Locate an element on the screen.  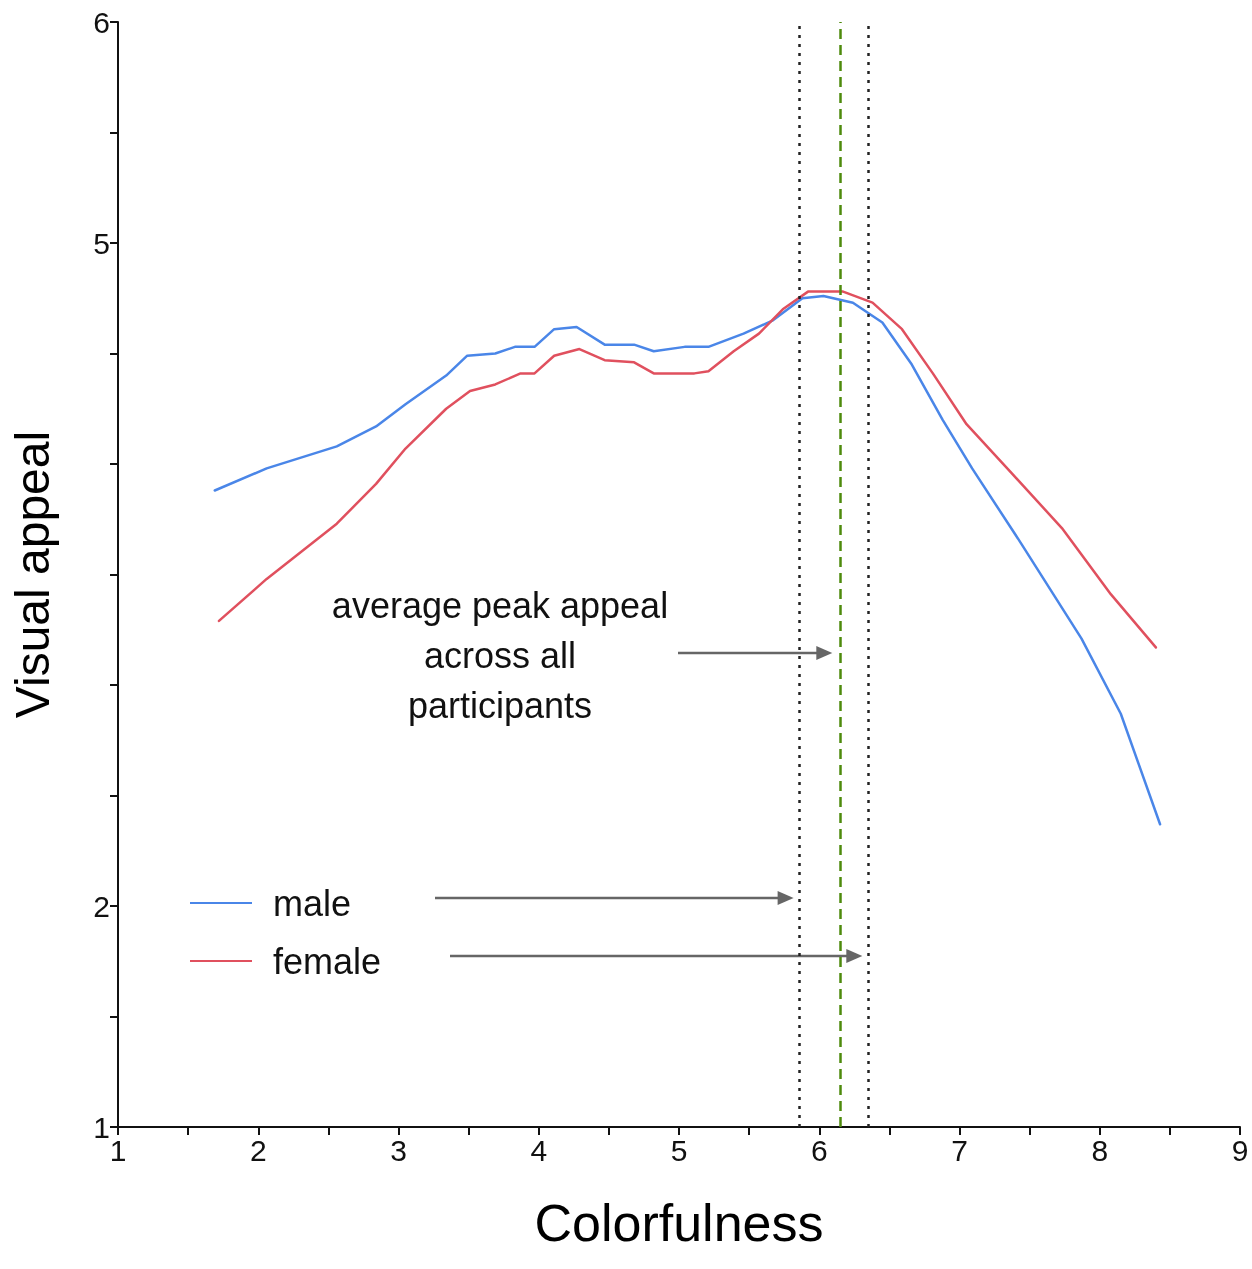
x-tick-label: 9 is located at coordinates (1240, 1150).